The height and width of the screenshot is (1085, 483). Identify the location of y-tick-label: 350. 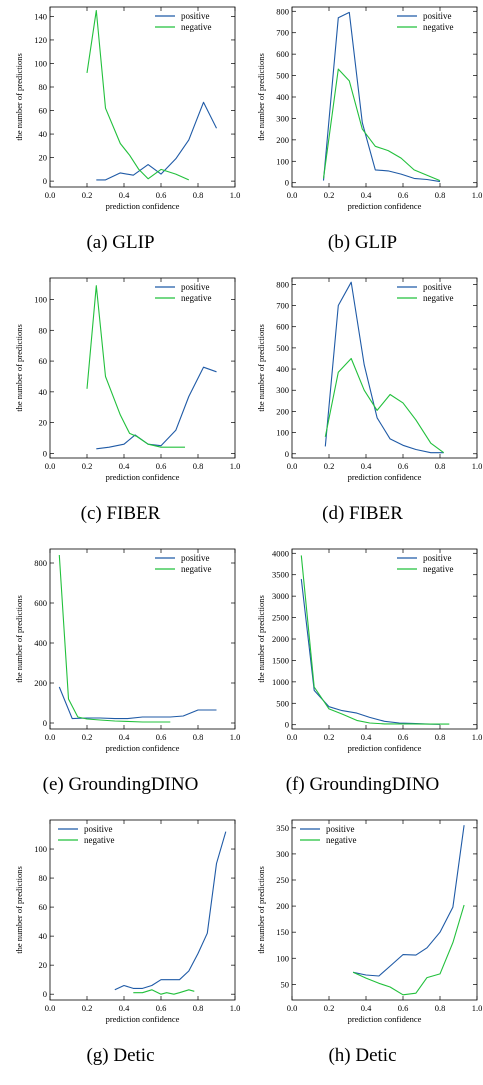
(282, 828).